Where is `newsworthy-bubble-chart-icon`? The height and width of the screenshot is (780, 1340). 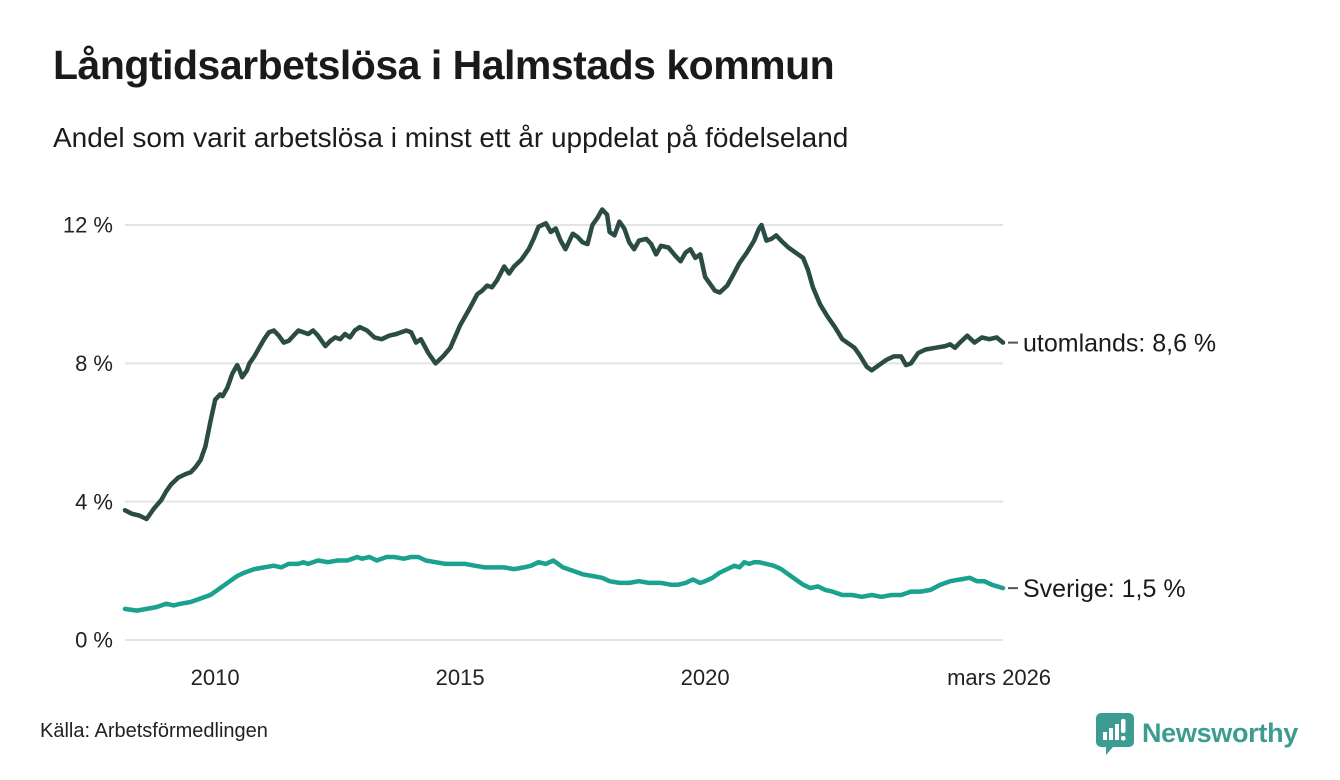 newsworthy-bubble-chart-icon is located at coordinates (1114, 733).